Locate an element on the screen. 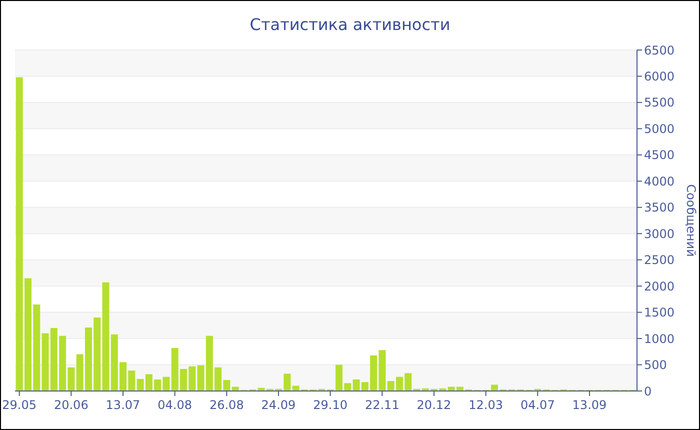 Image resolution: width=700 pixels, height=430 pixels. y-axis-title: Сообщений is located at coordinates (691, 220).